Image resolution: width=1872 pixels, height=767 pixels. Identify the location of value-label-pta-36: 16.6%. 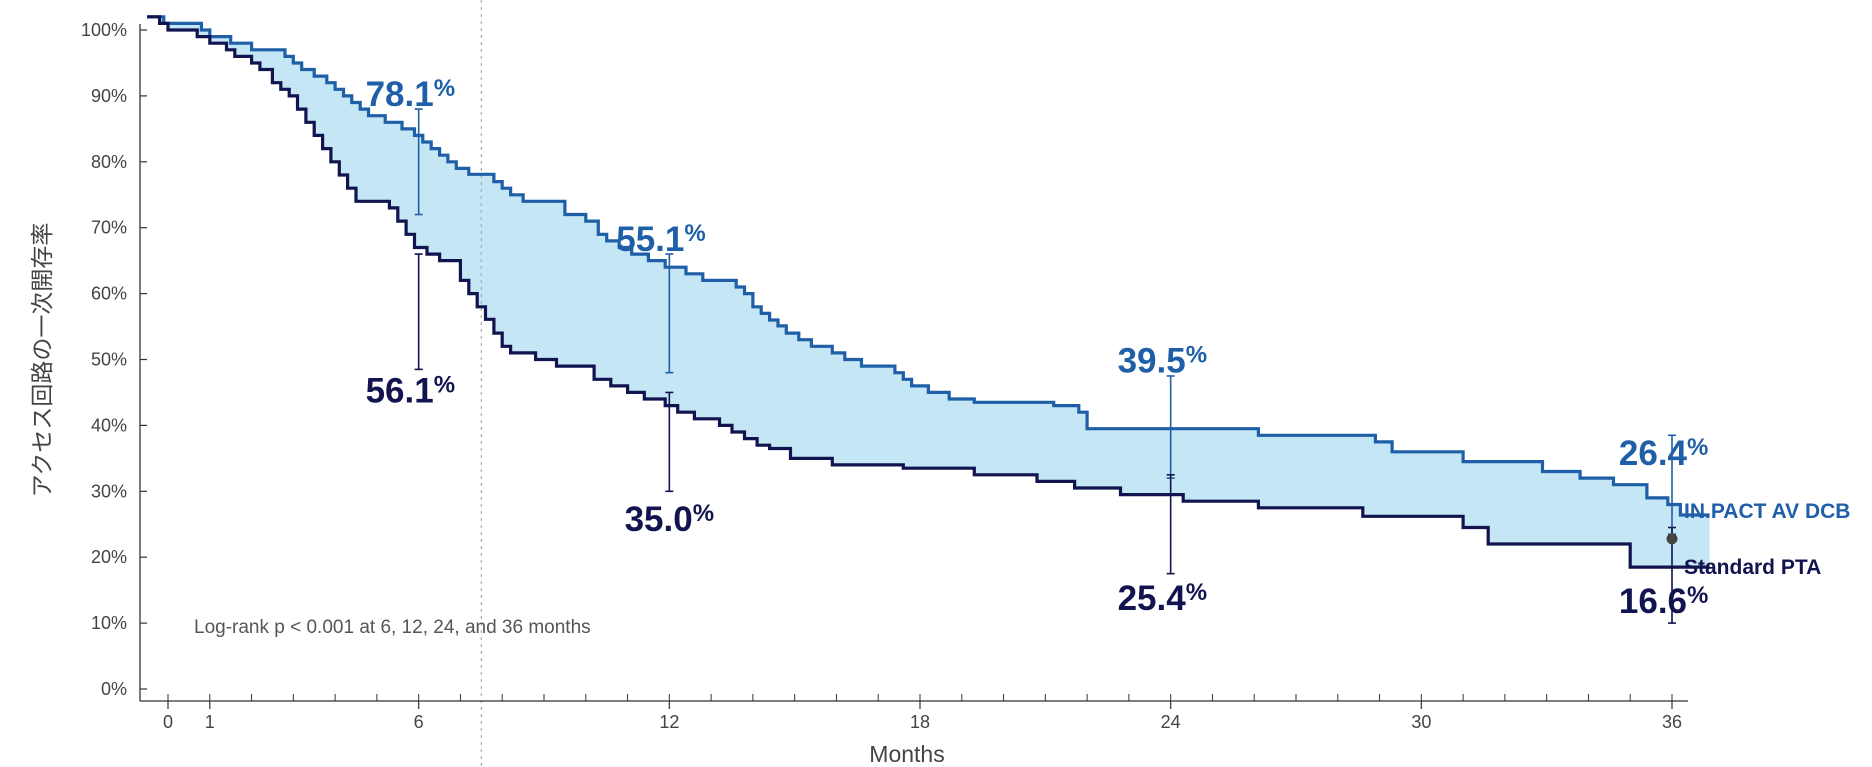
(1663, 601).